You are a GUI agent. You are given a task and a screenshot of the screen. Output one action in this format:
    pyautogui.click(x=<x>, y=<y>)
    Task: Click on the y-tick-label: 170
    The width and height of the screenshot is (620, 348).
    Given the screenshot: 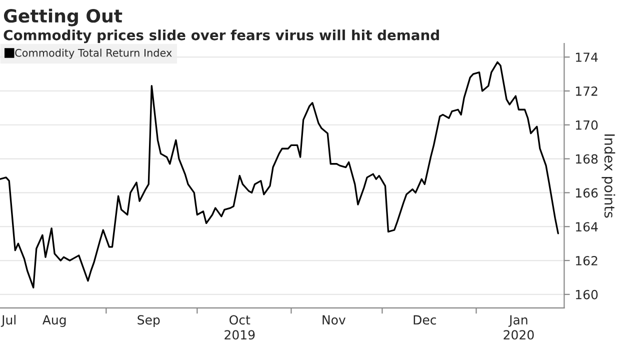 What is the action you would take?
    pyautogui.click(x=587, y=125)
    